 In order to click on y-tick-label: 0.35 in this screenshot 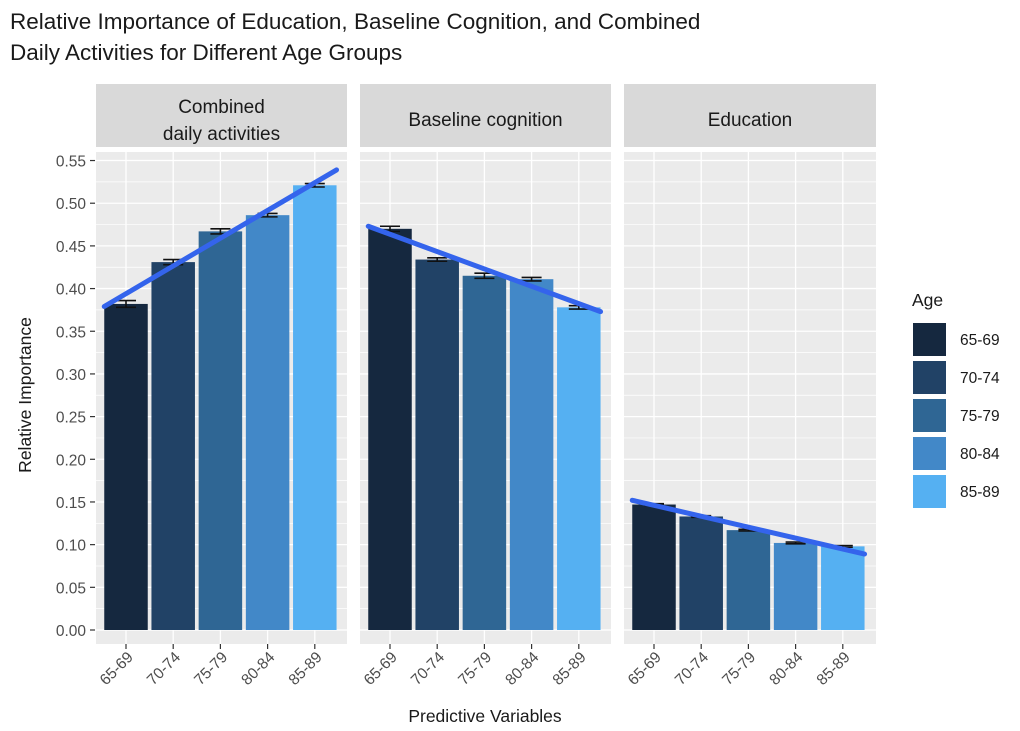, I will do `click(71, 332)`.